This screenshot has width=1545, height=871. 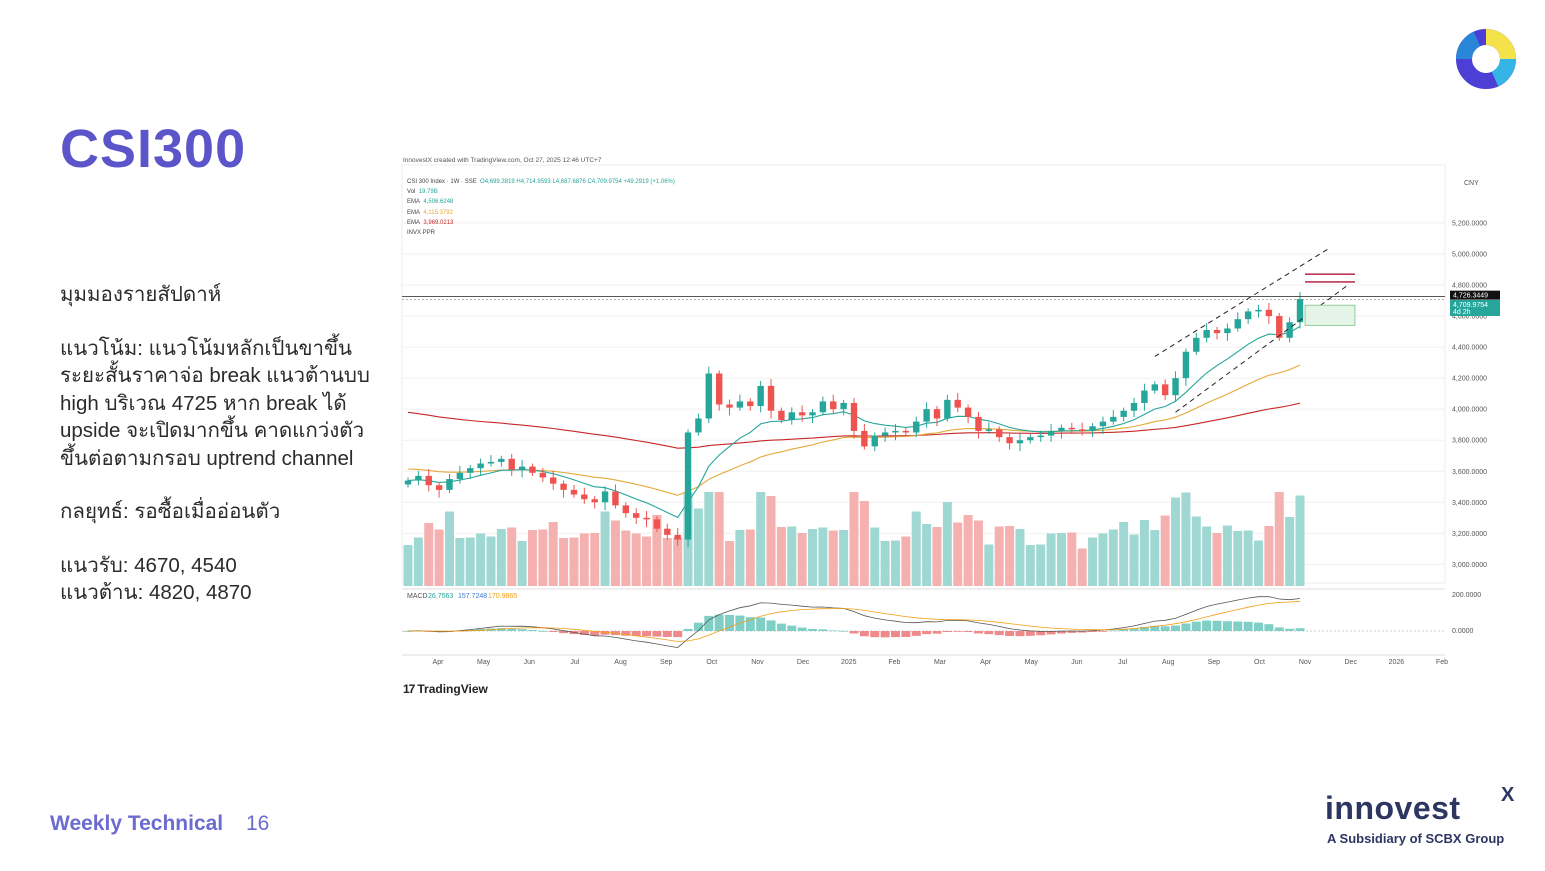 I want to click on price-tag-high-box, so click(x=1475, y=295).